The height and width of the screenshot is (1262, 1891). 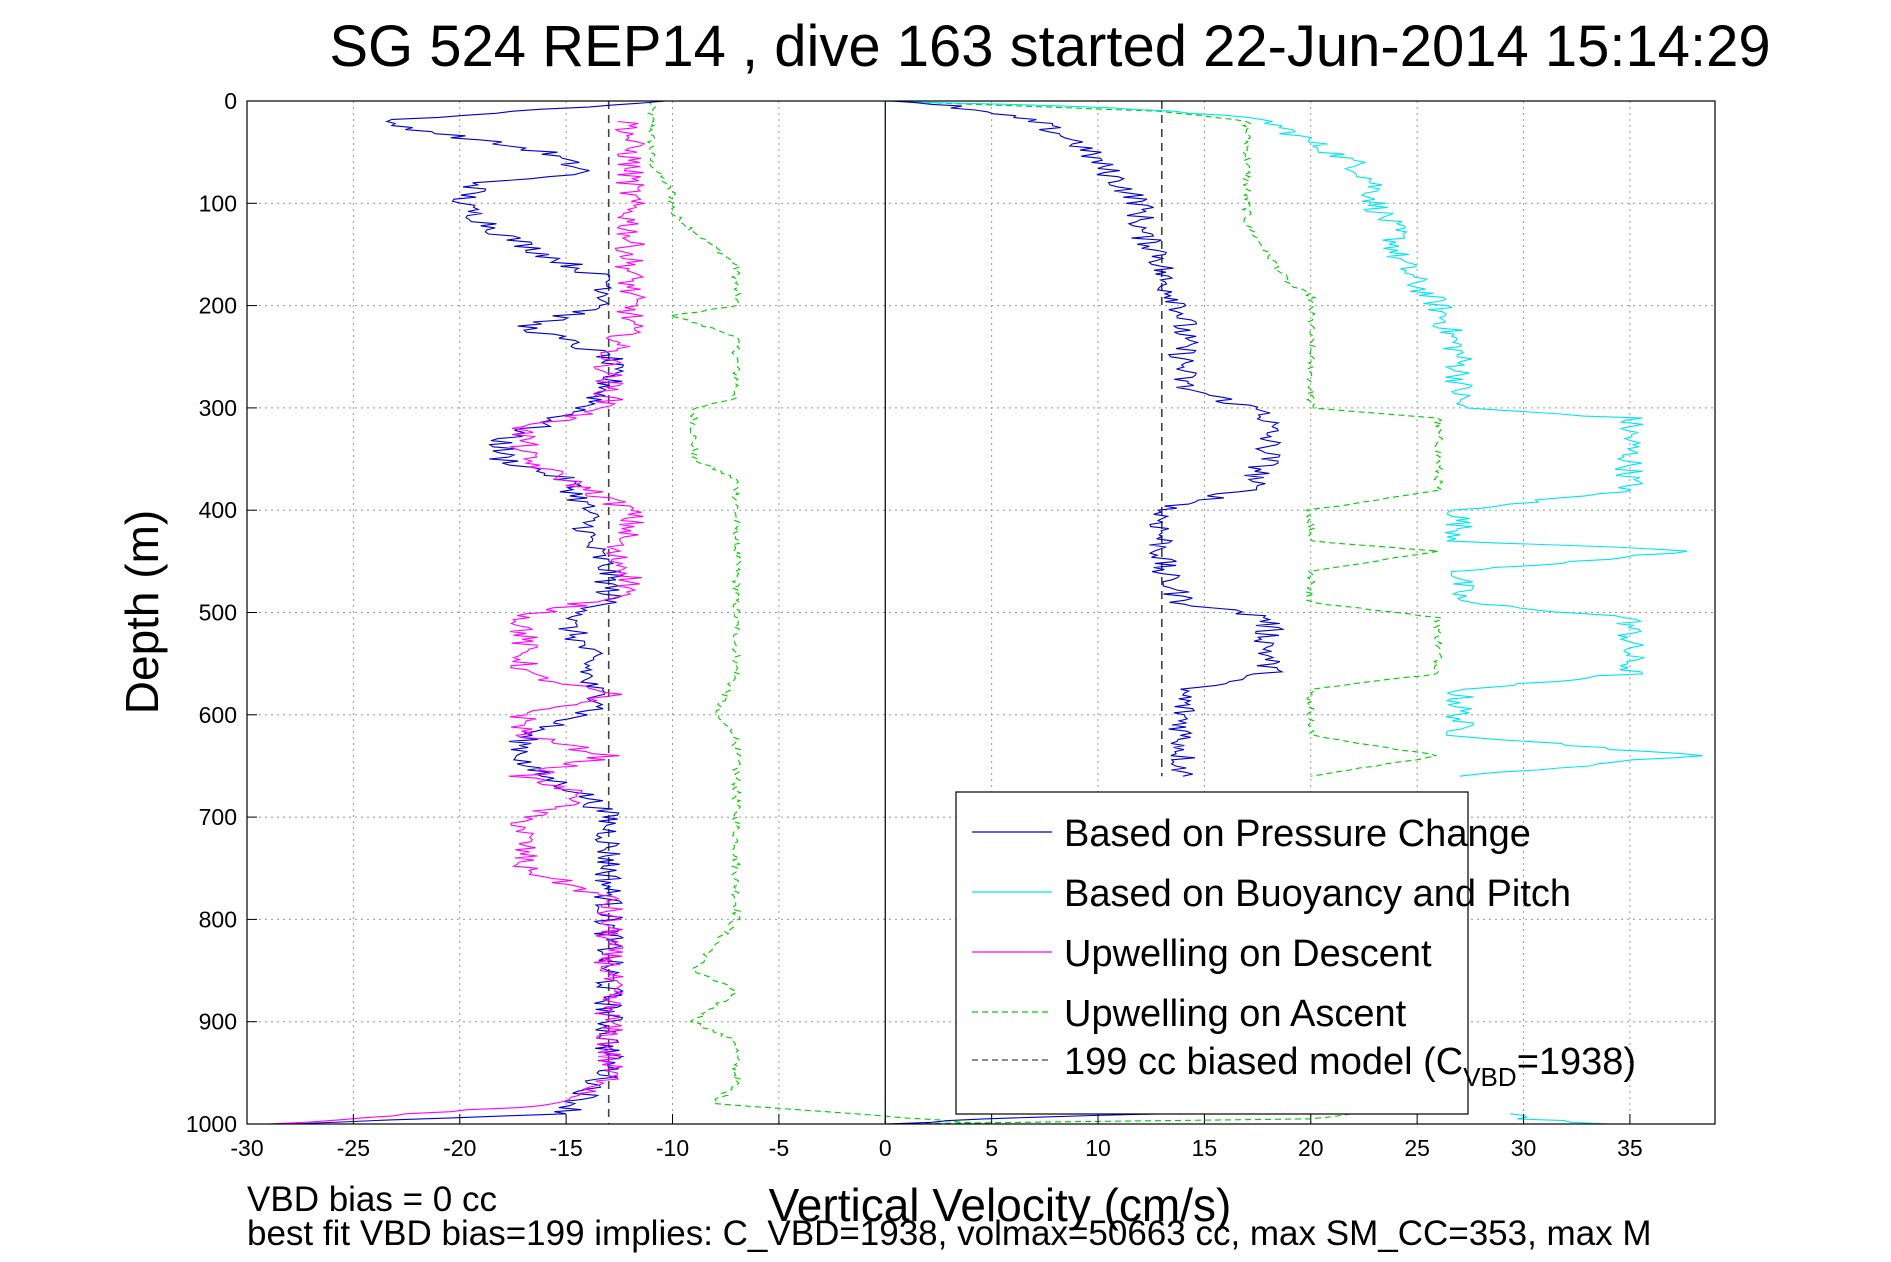 What do you see at coordinates (885, 1148) in the screenshot?
I see `x-tick-label-6: 0` at bounding box center [885, 1148].